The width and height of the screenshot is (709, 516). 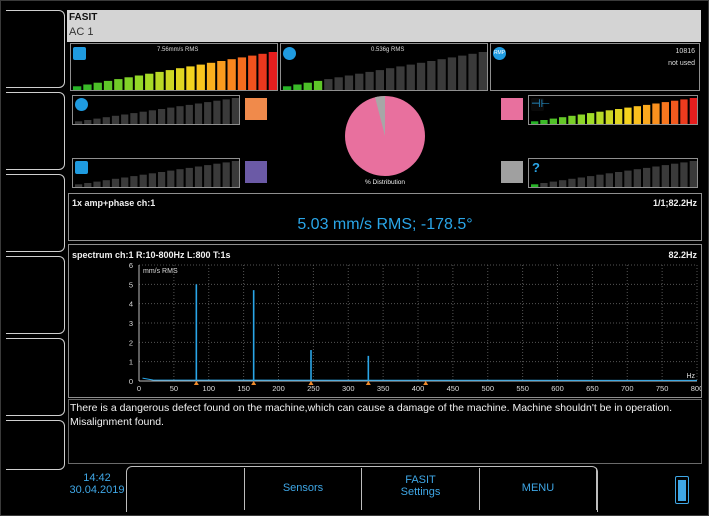 What do you see at coordinates (662, 388) in the screenshot?
I see `x-tick-label: 750` at bounding box center [662, 388].